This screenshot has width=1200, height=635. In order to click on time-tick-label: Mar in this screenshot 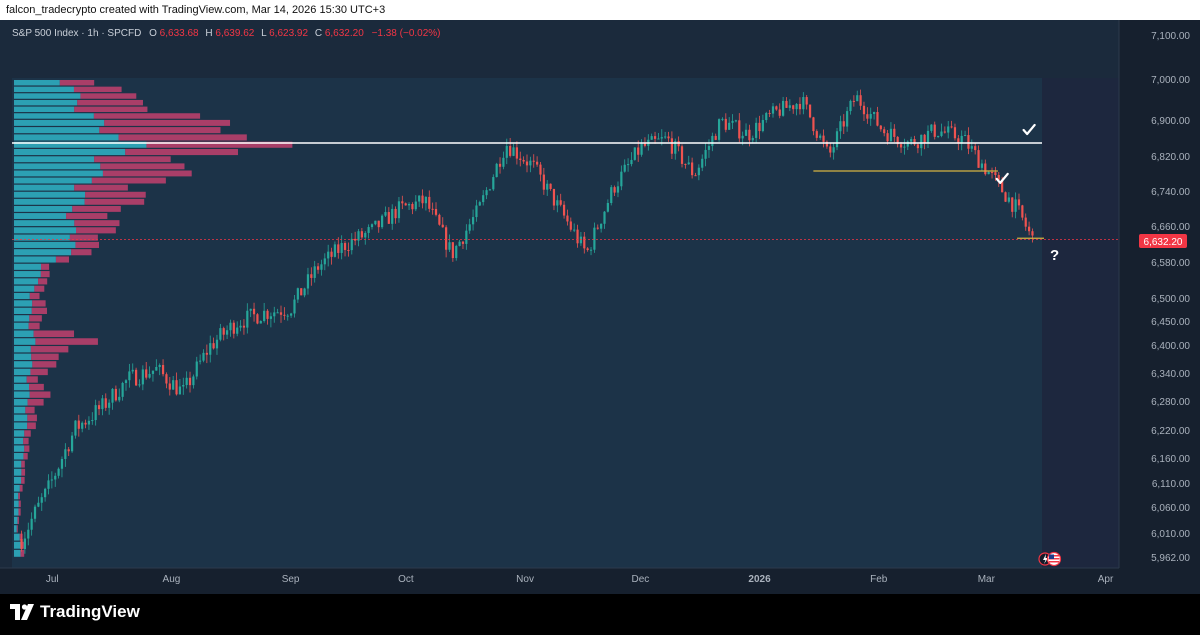, I will do `click(987, 579)`.